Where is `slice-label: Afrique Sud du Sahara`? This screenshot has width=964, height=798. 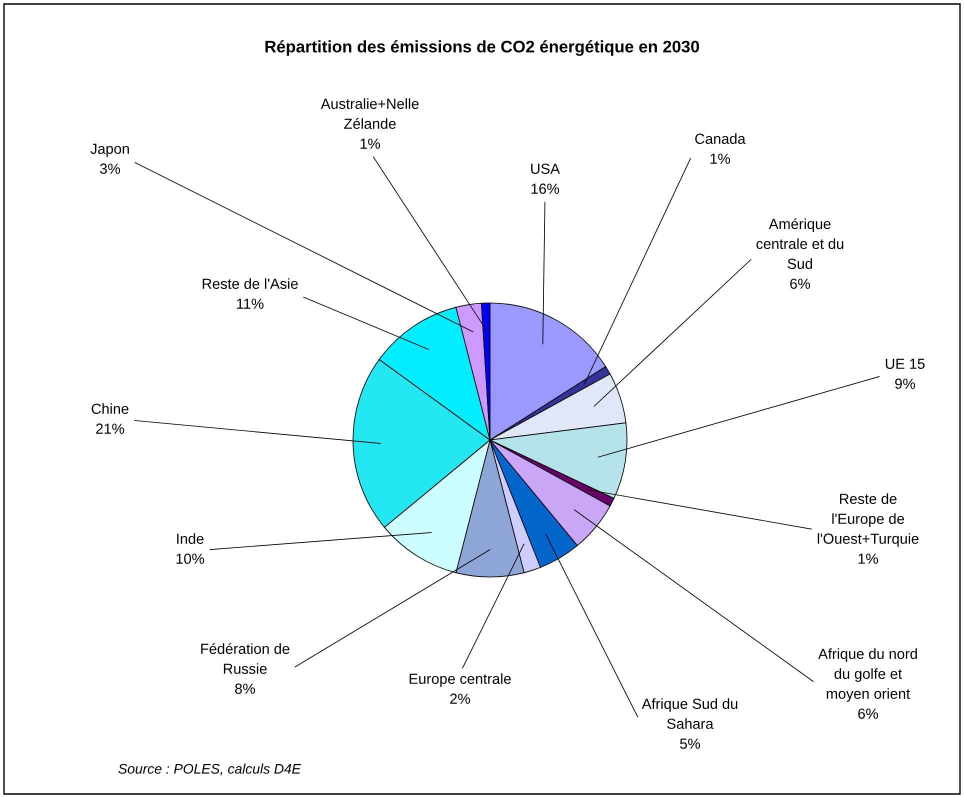
slice-label: Afrique Sud du Sahara is located at coordinates (690, 713).